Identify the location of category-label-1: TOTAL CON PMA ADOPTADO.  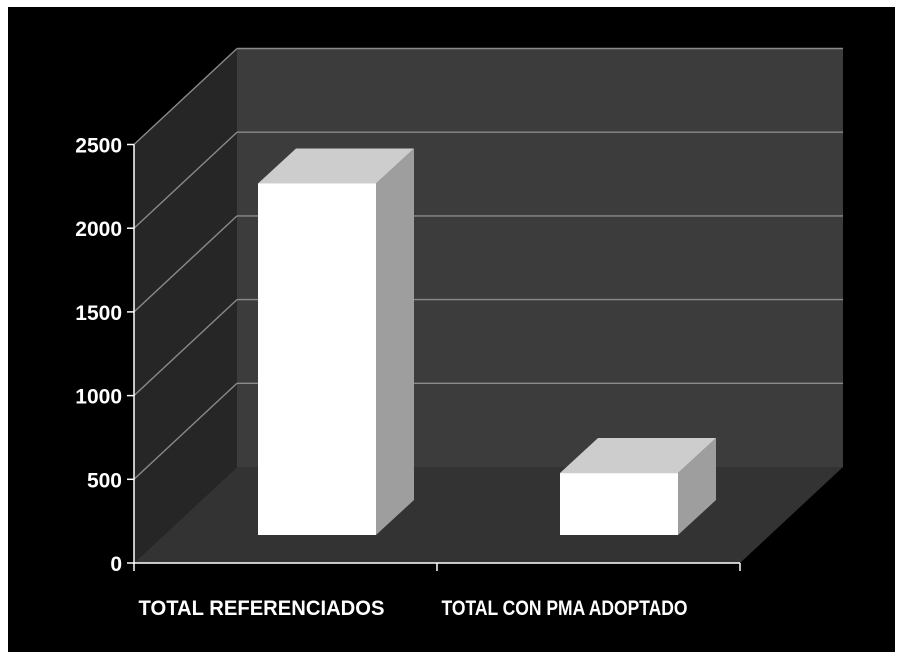
(565, 608).